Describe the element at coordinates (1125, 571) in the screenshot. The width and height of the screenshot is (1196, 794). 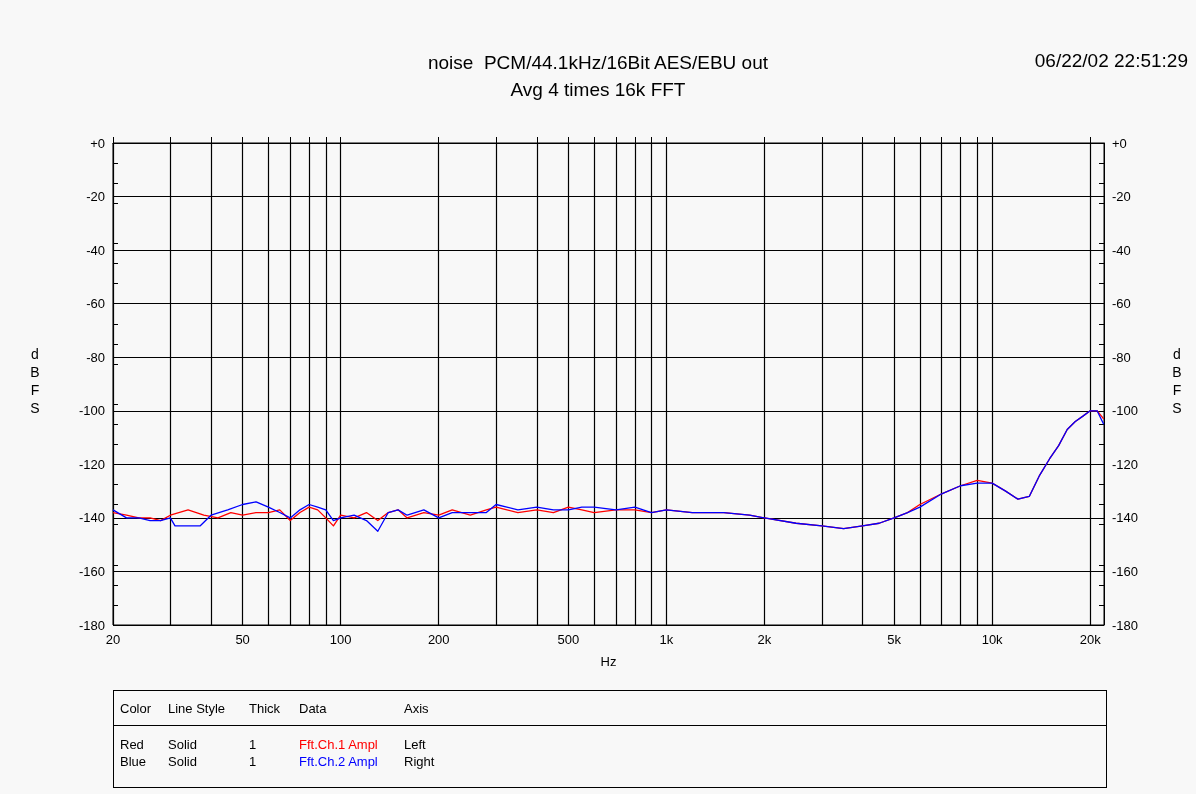
I see `y2-tick-label: -160` at that location.